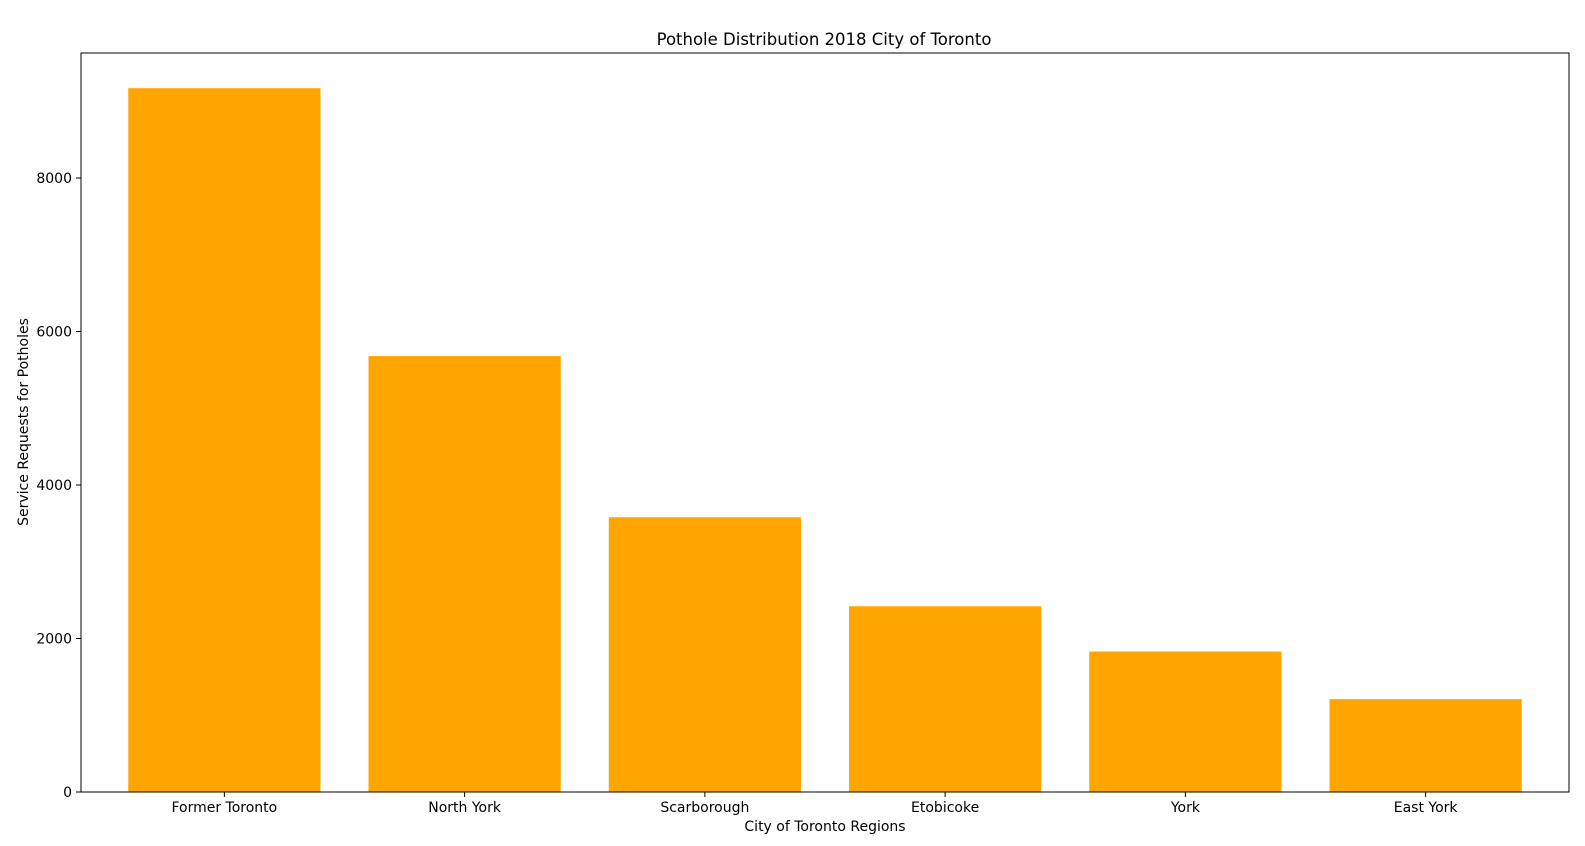 The image size is (1585, 846). What do you see at coordinates (704, 808) in the screenshot?
I see `x-tick-label: Scarborough` at bounding box center [704, 808].